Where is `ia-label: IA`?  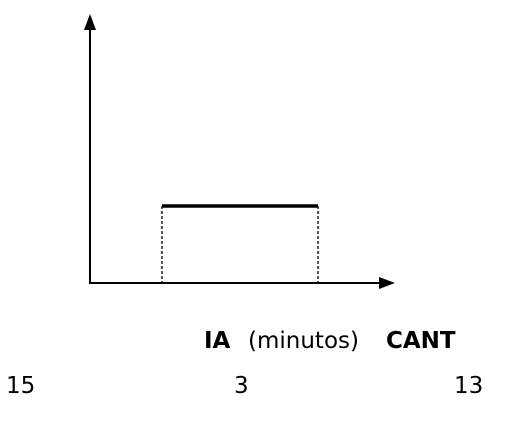 ia-label: IA is located at coordinates (217, 341).